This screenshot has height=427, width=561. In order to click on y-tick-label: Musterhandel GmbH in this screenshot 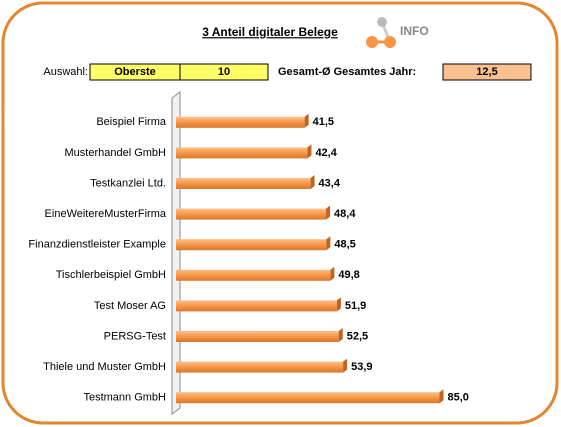, I will do `click(116, 153)`.